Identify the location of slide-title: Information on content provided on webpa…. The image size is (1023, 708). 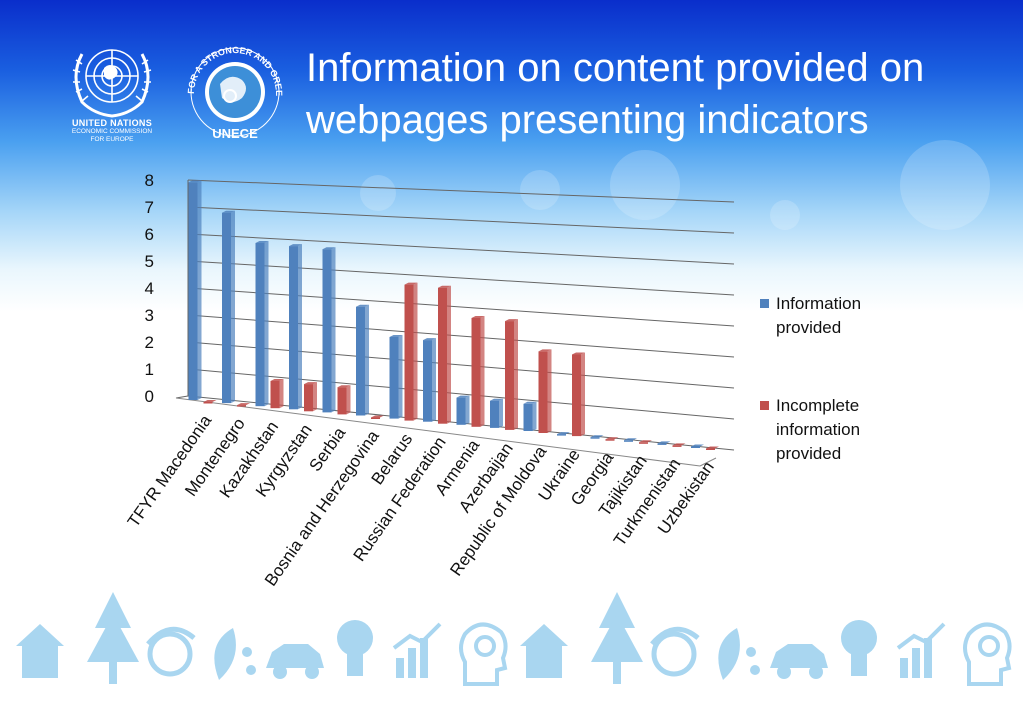
(615, 94).